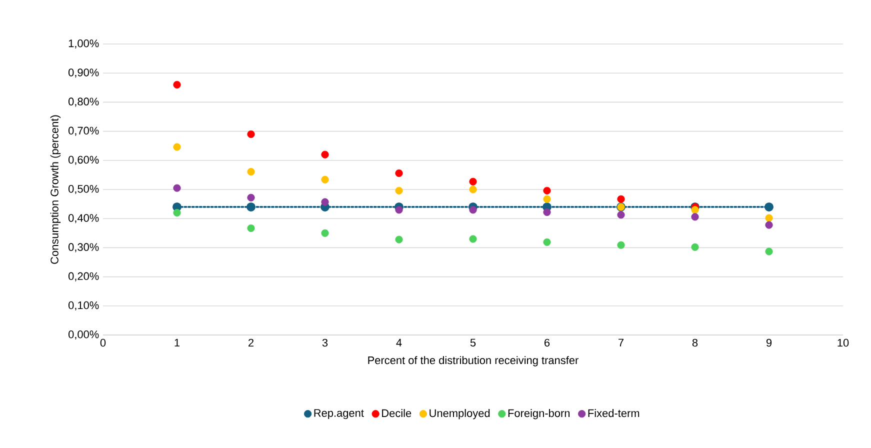  What do you see at coordinates (83, 160) in the screenshot?
I see `y-tick-label: 0,60%` at bounding box center [83, 160].